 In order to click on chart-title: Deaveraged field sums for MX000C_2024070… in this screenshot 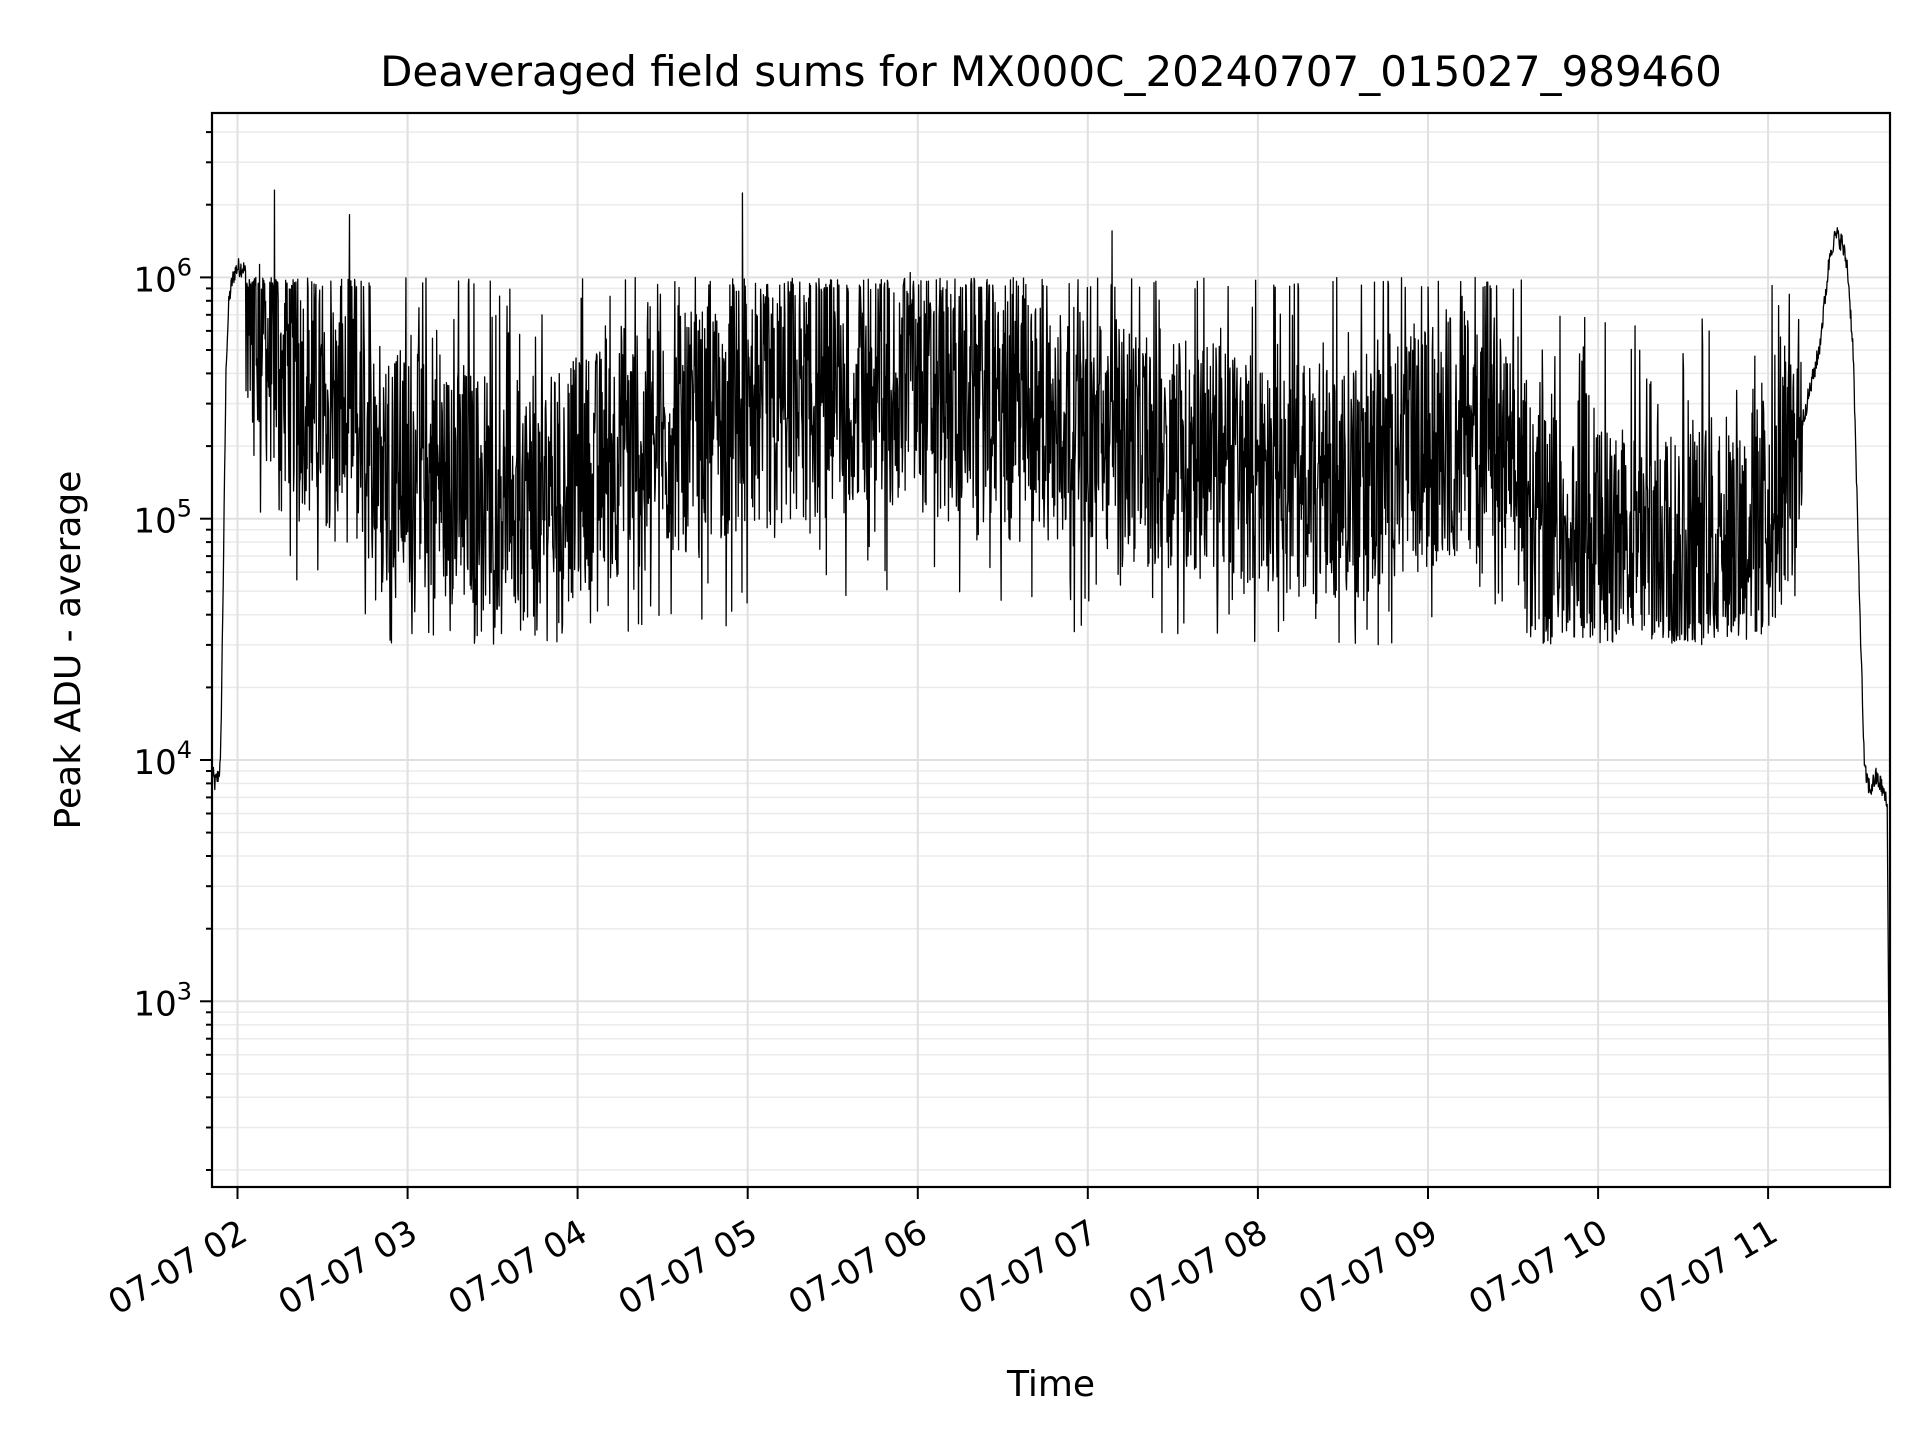, I will do `click(1051, 71)`.